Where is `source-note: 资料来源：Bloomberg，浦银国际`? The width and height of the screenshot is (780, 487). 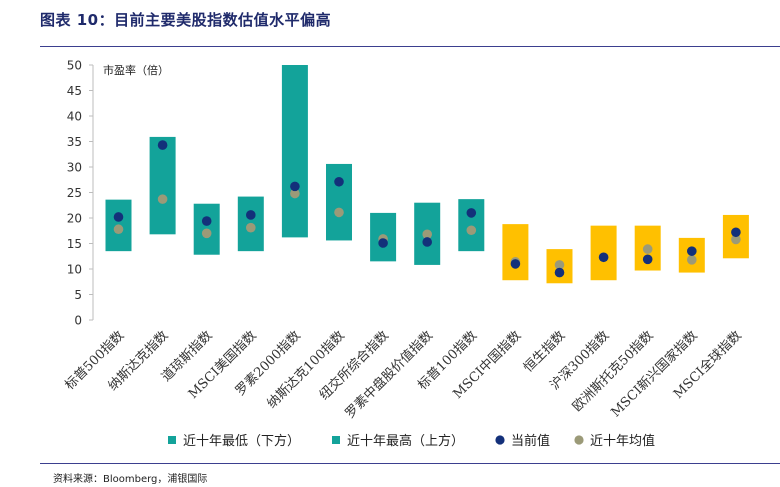 source-note: 资料来源：Bloomberg，浦银国际 is located at coordinates (130, 479).